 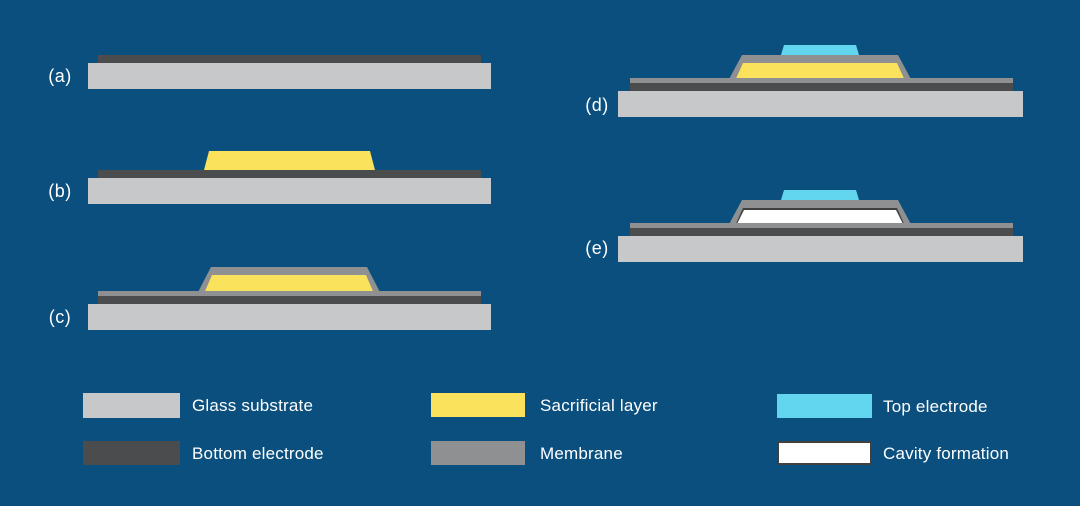 I want to click on legend-label-top-electrode: Top electrode, so click(x=935, y=406).